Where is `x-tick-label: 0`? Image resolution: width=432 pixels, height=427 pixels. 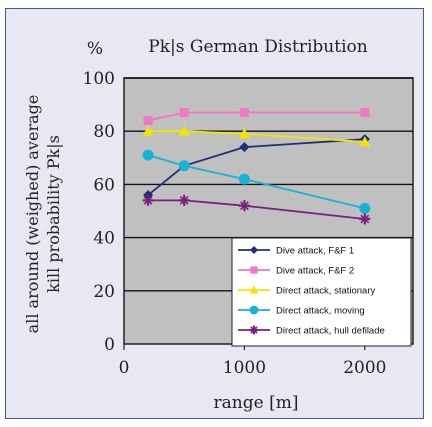
x-tick-label: 0 is located at coordinates (124, 368).